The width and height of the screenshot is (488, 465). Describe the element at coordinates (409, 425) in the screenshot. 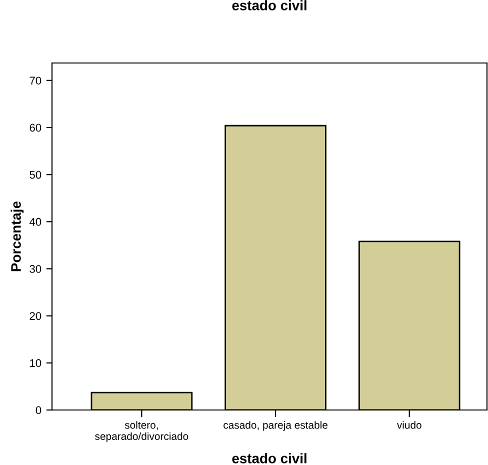

I see `x-tick-label: viudo` at that location.